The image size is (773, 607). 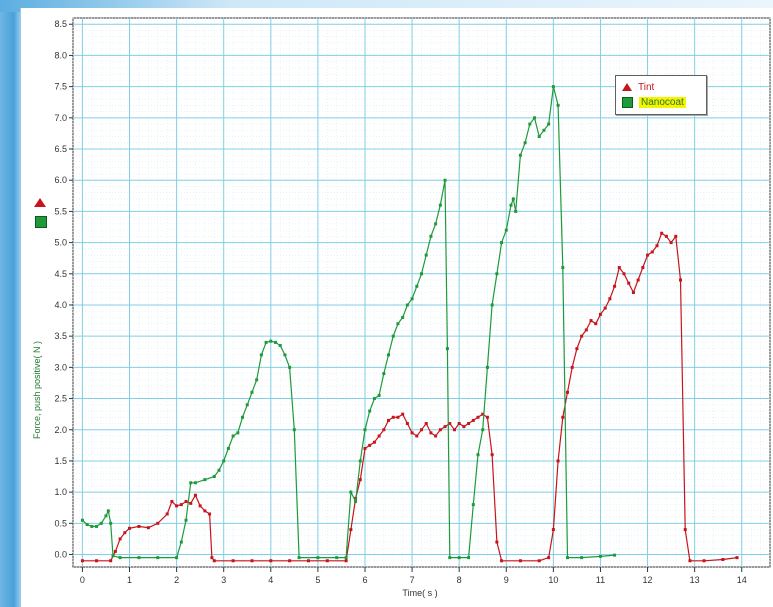 What do you see at coordinates (661, 95) in the screenshot?
I see `legend: Tint Nanocoat` at bounding box center [661, 95].